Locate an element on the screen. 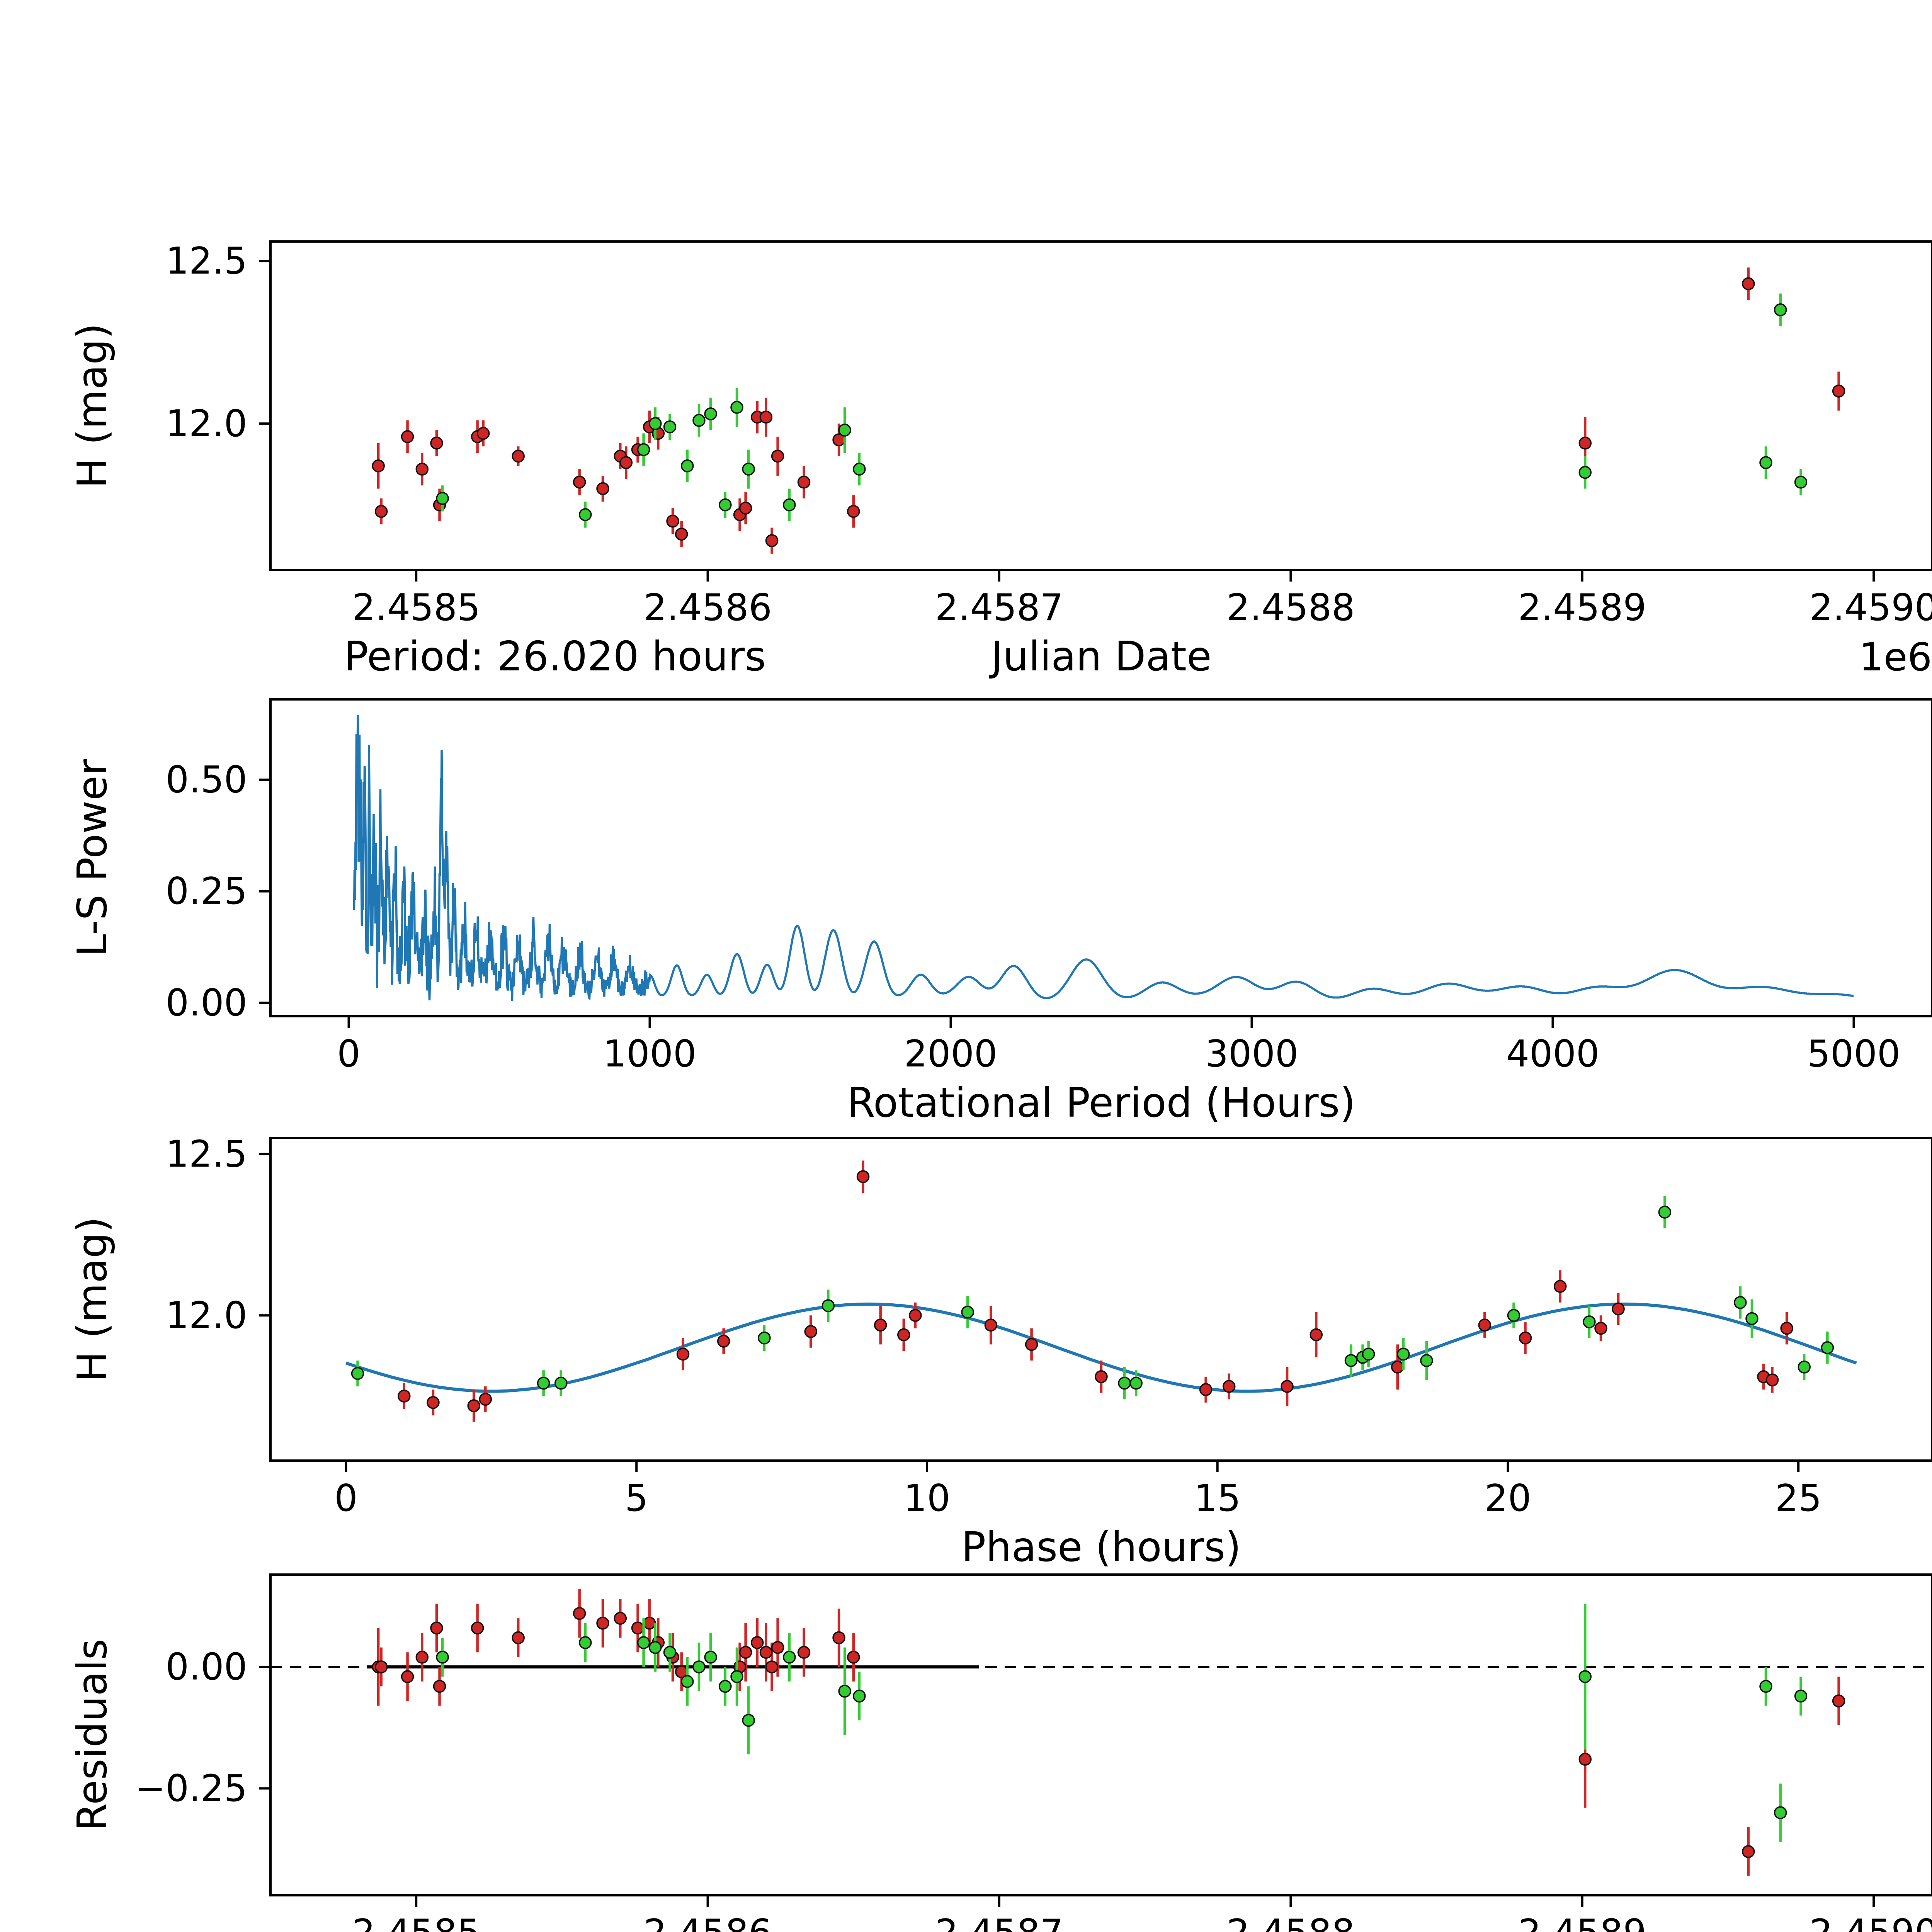  x-tick-label: 2000 is located at coordinates (951, 1054).